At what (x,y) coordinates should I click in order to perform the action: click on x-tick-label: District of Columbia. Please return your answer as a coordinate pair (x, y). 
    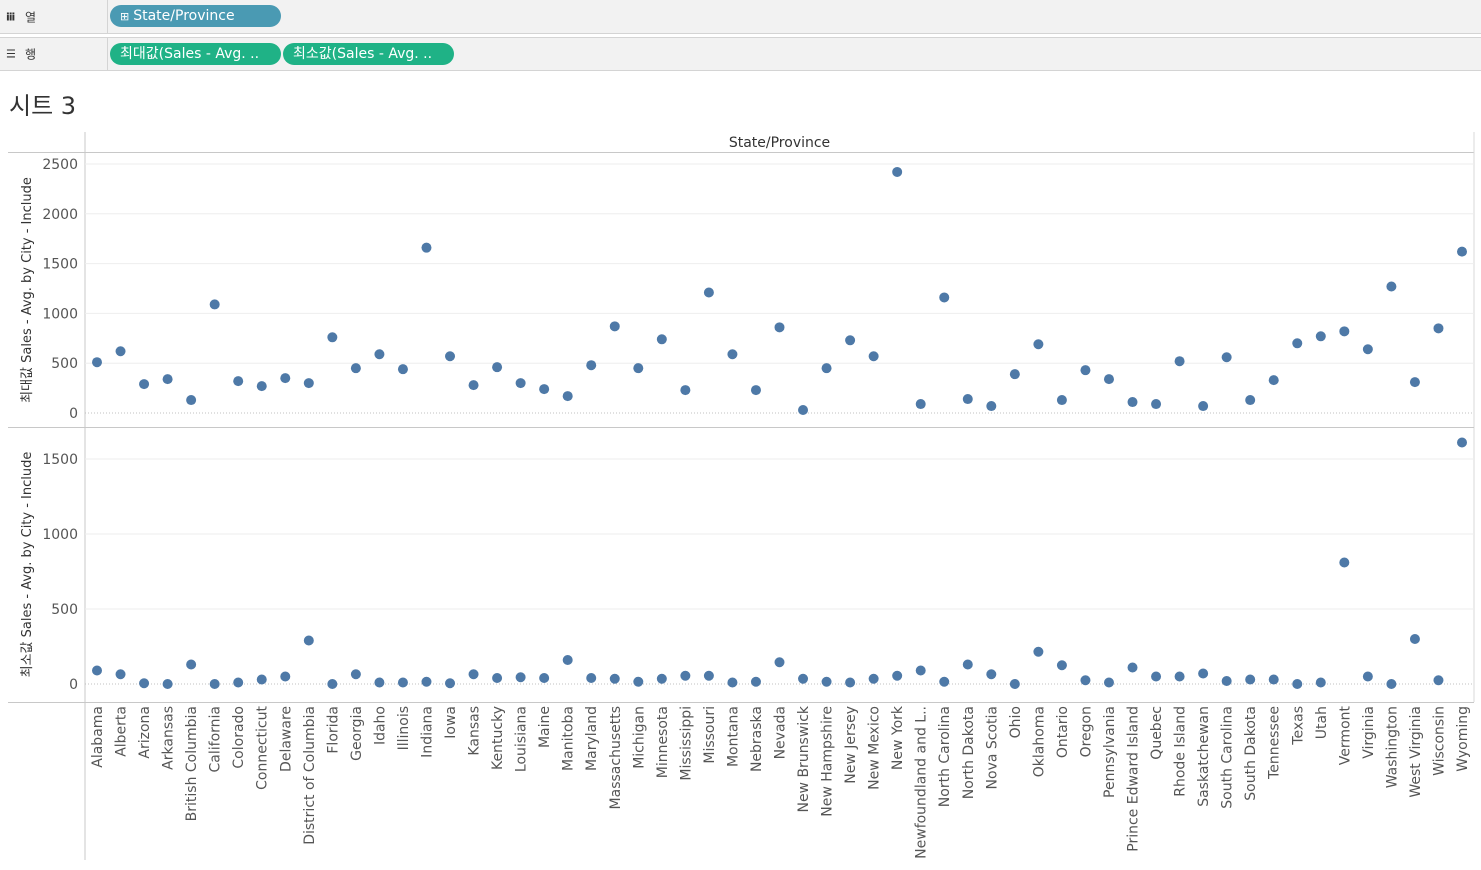
    Looking at the image, I should click on (310, 775).